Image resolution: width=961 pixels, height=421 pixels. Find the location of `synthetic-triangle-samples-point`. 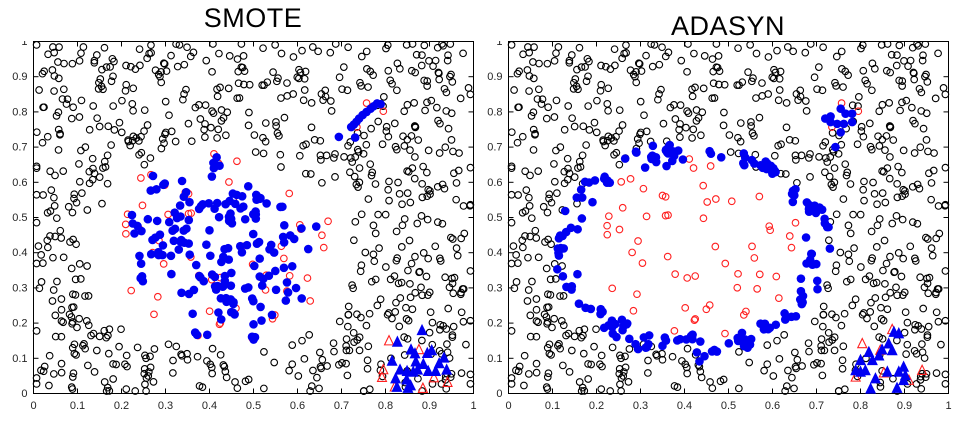

synthetic-triangle-samples-point is located at coordinates (397, 386).